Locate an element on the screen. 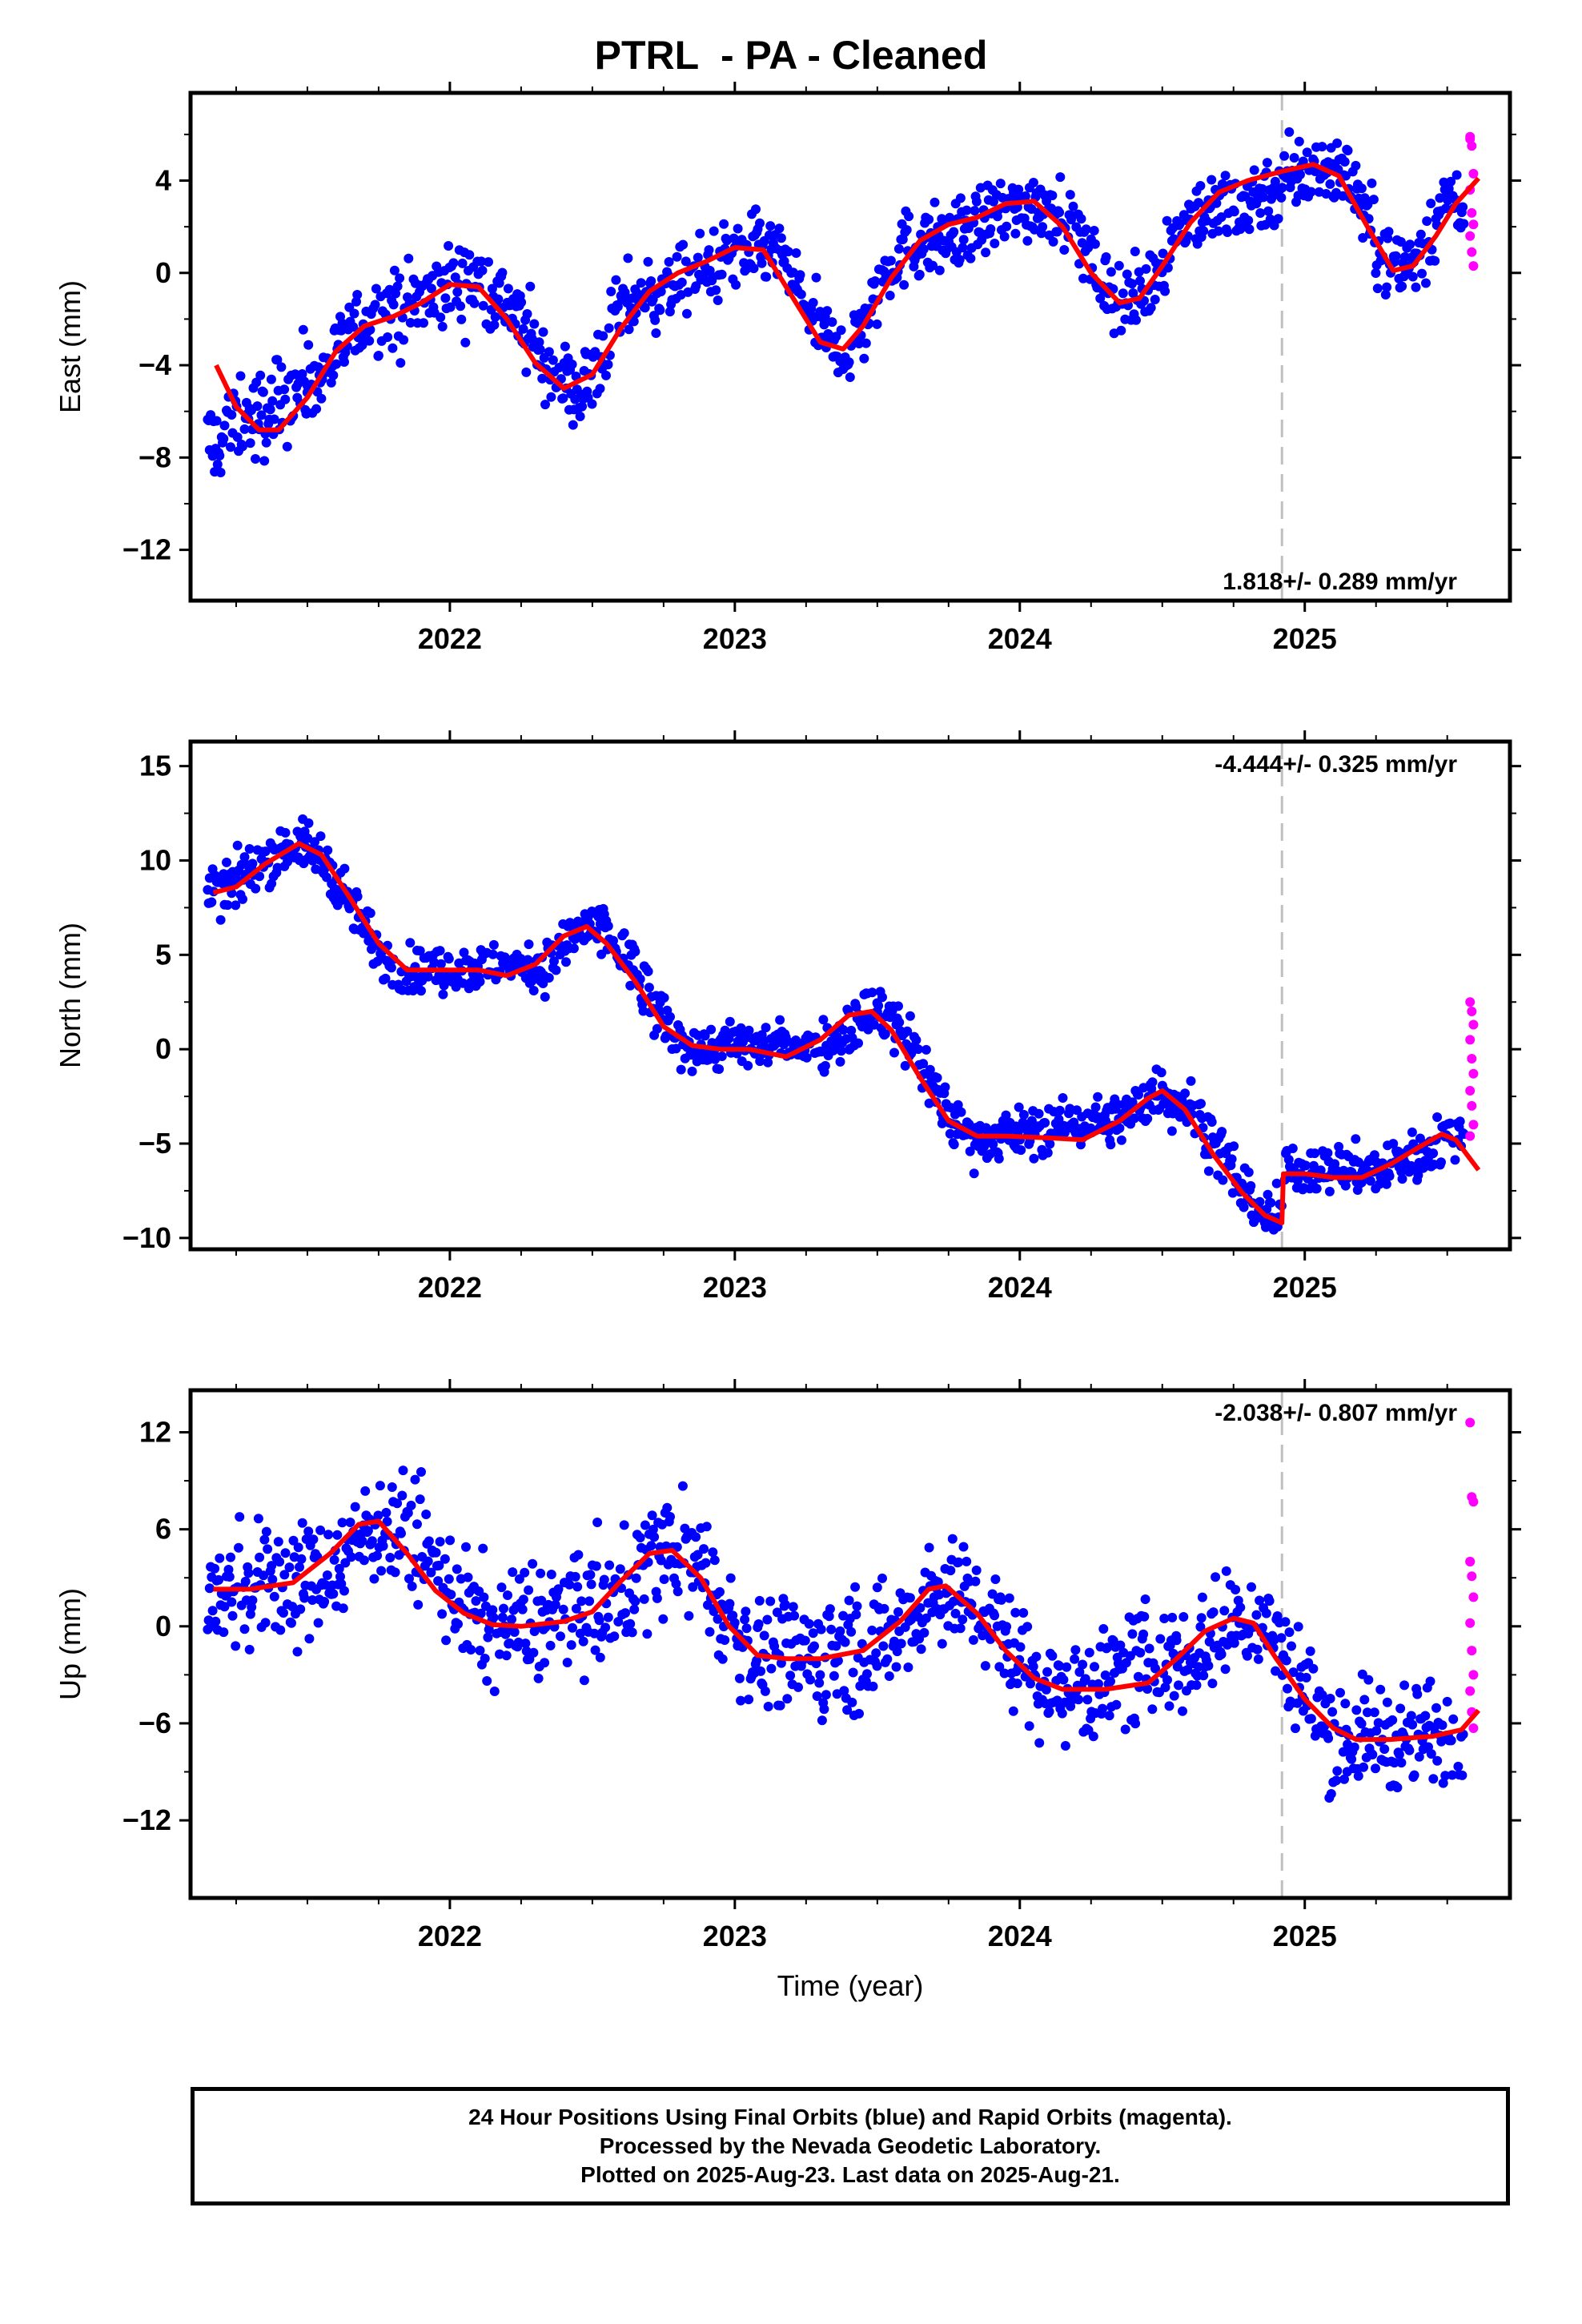  x-tick-label: 2022 is located at coordinates (450, 638).